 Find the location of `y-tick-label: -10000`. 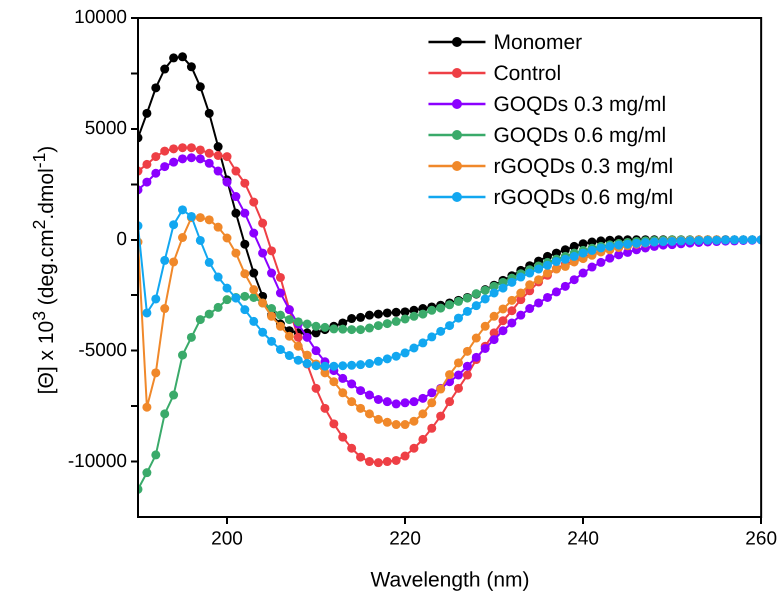

y-tick-label: -10000 is located at coordinates (97, 461).